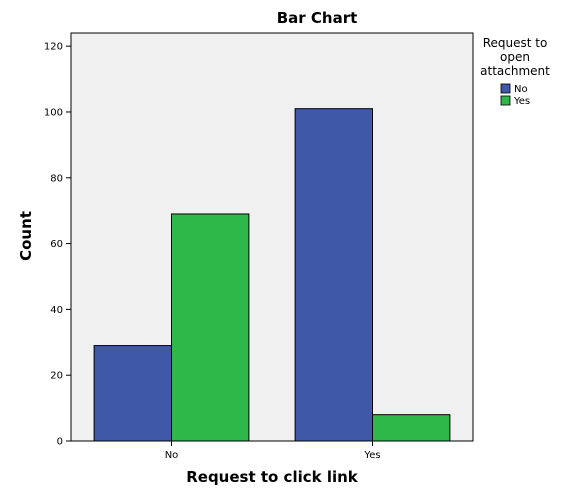 This screenshot has width=569, height=492. Describe the element at coordinates (172, 455) in the screenshot. I see `x-tick-label: No` at that location.